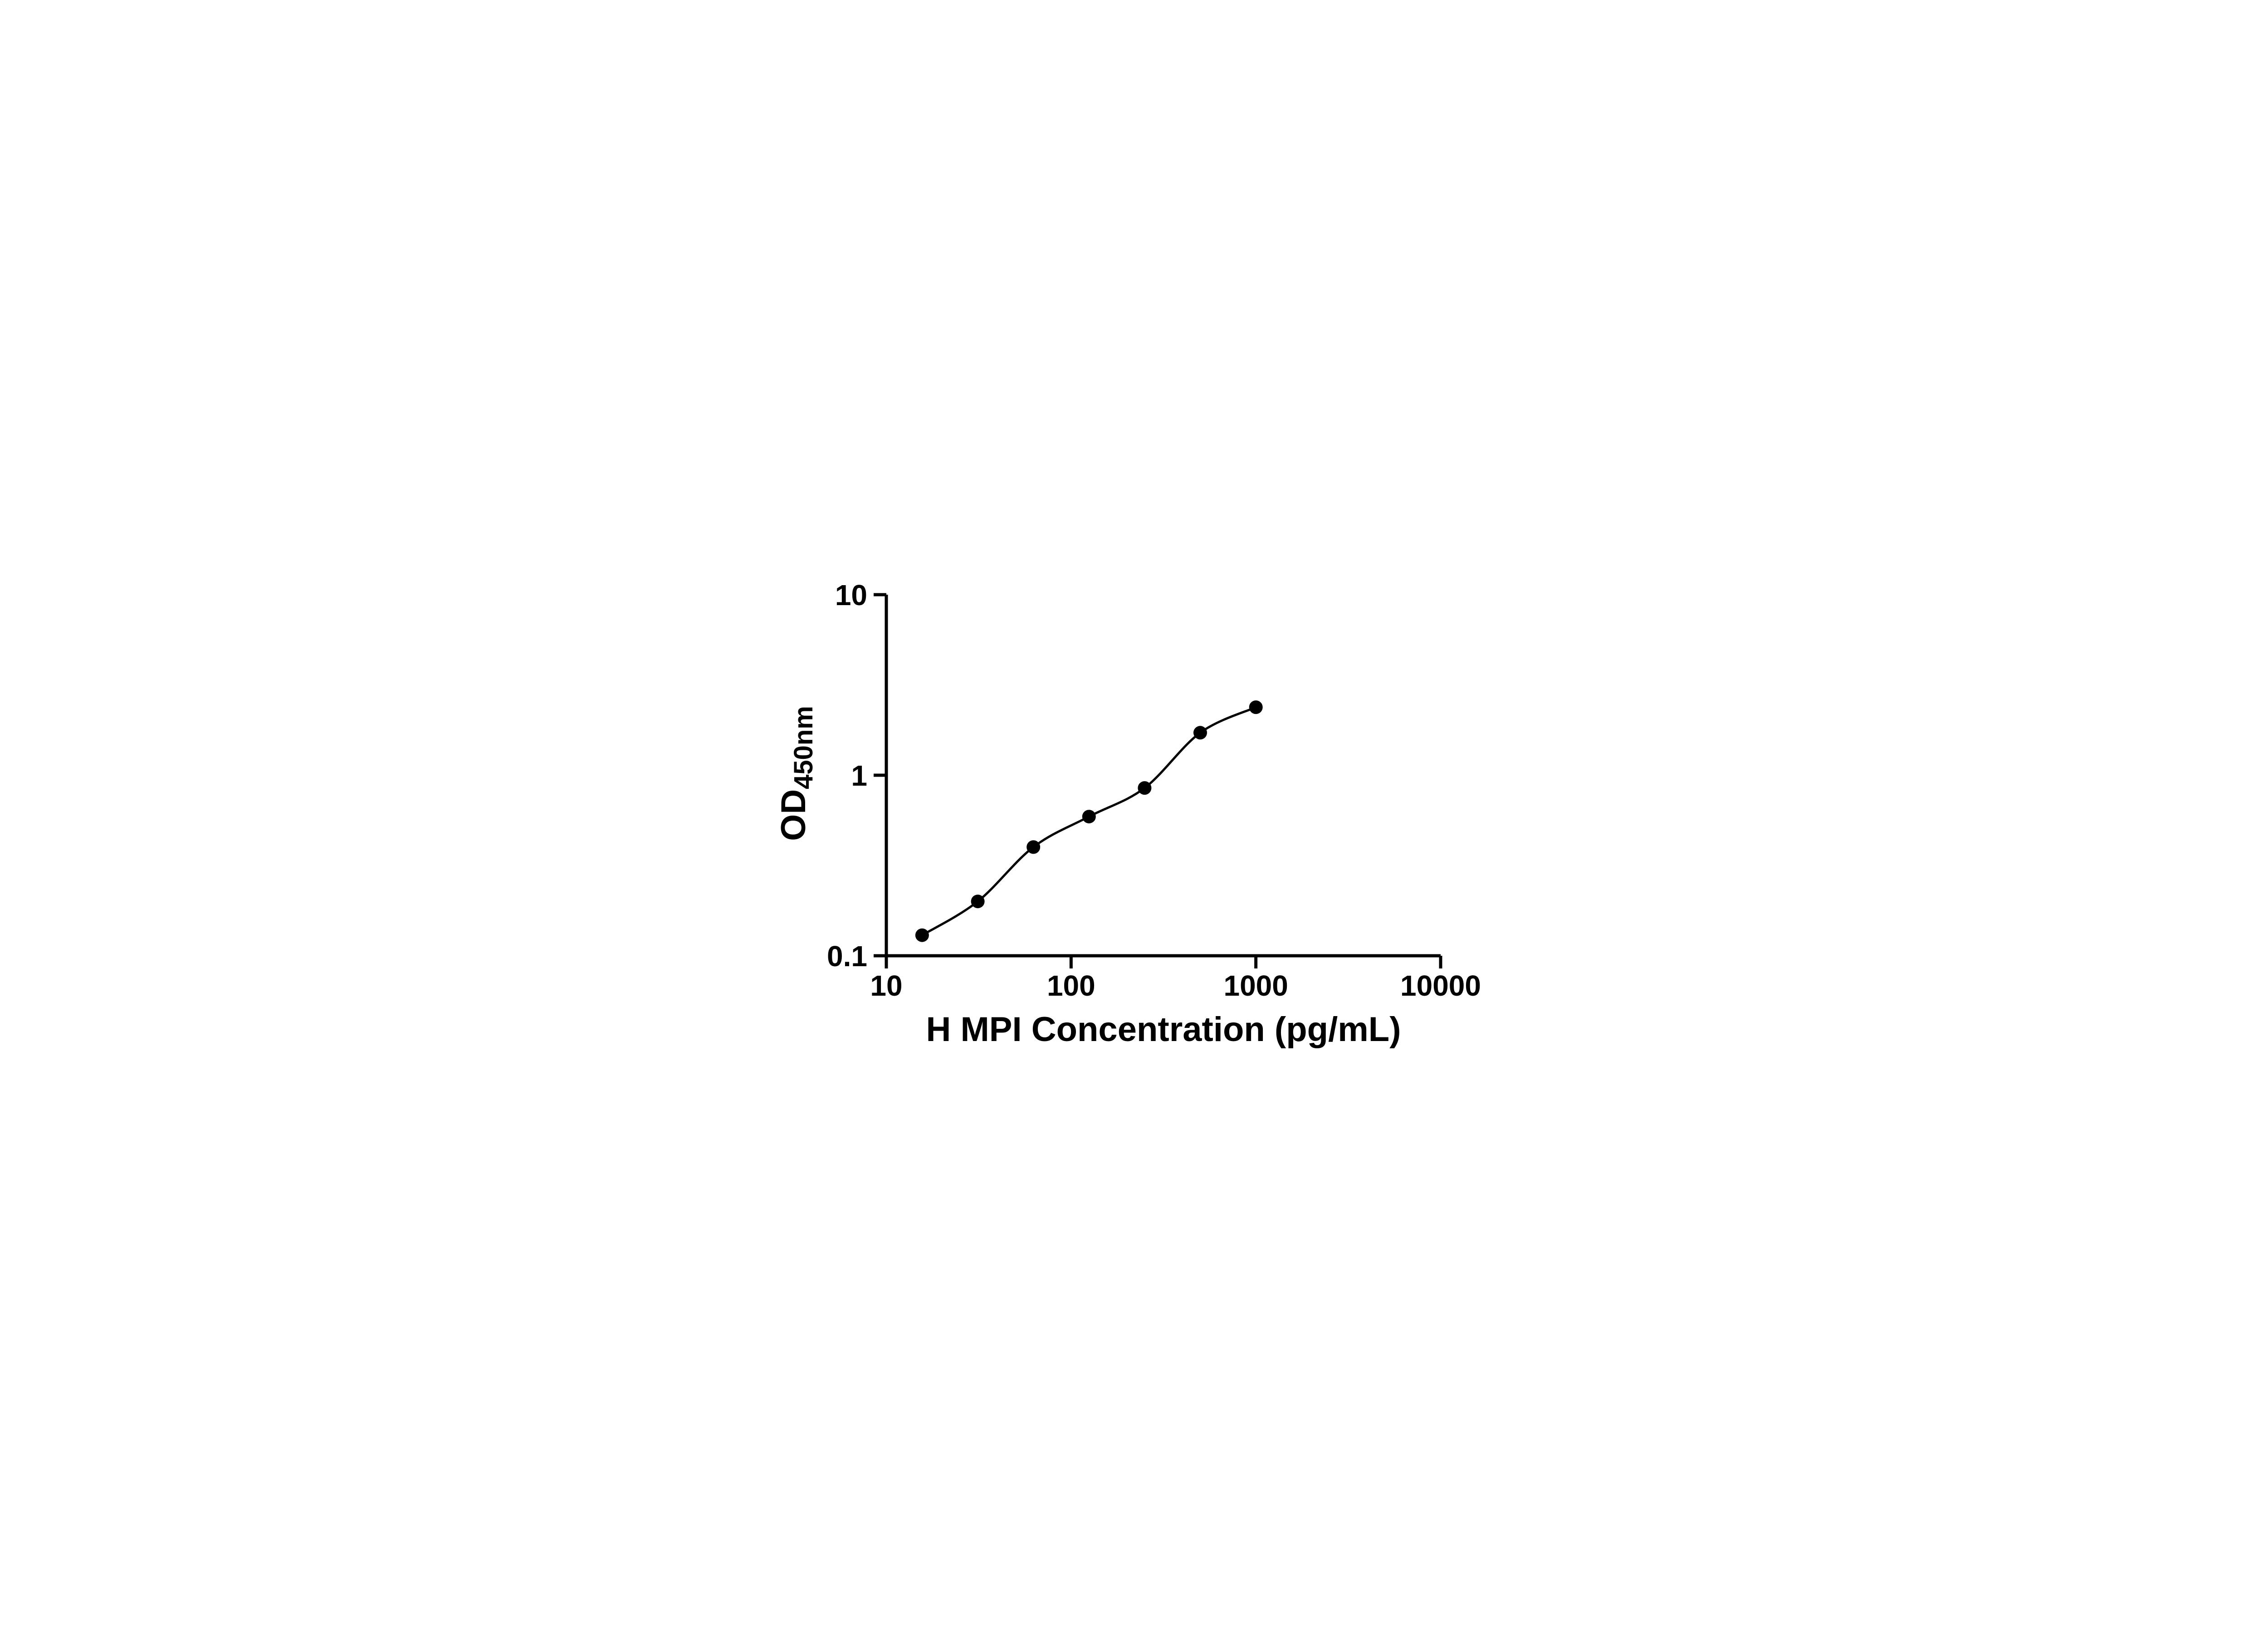  I want to click on x-tick-label: 10000, so click(1441, 986).